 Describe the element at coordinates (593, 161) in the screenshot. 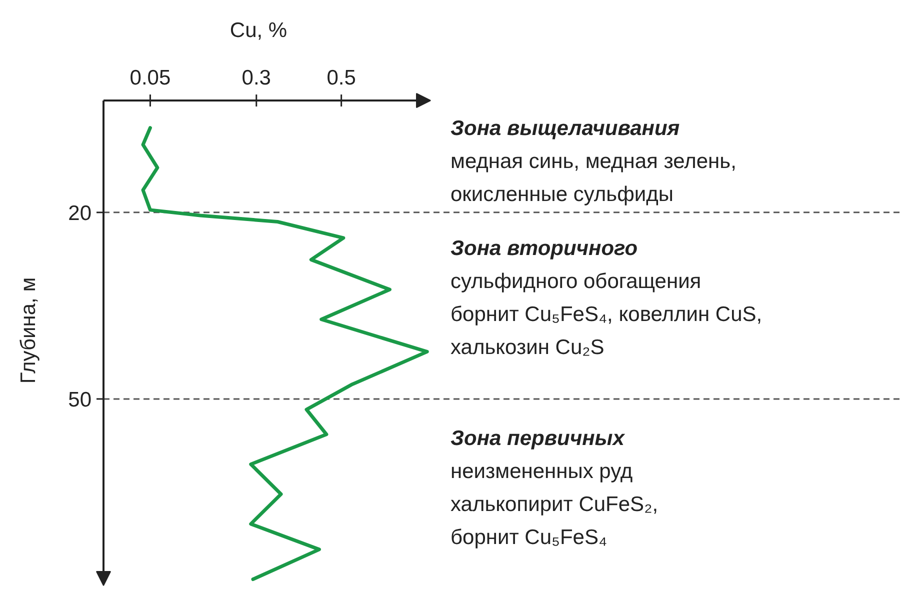

I see `text: Зона выщелачивания медная синь, медная зелень, окисленные сульфиды` at that location.